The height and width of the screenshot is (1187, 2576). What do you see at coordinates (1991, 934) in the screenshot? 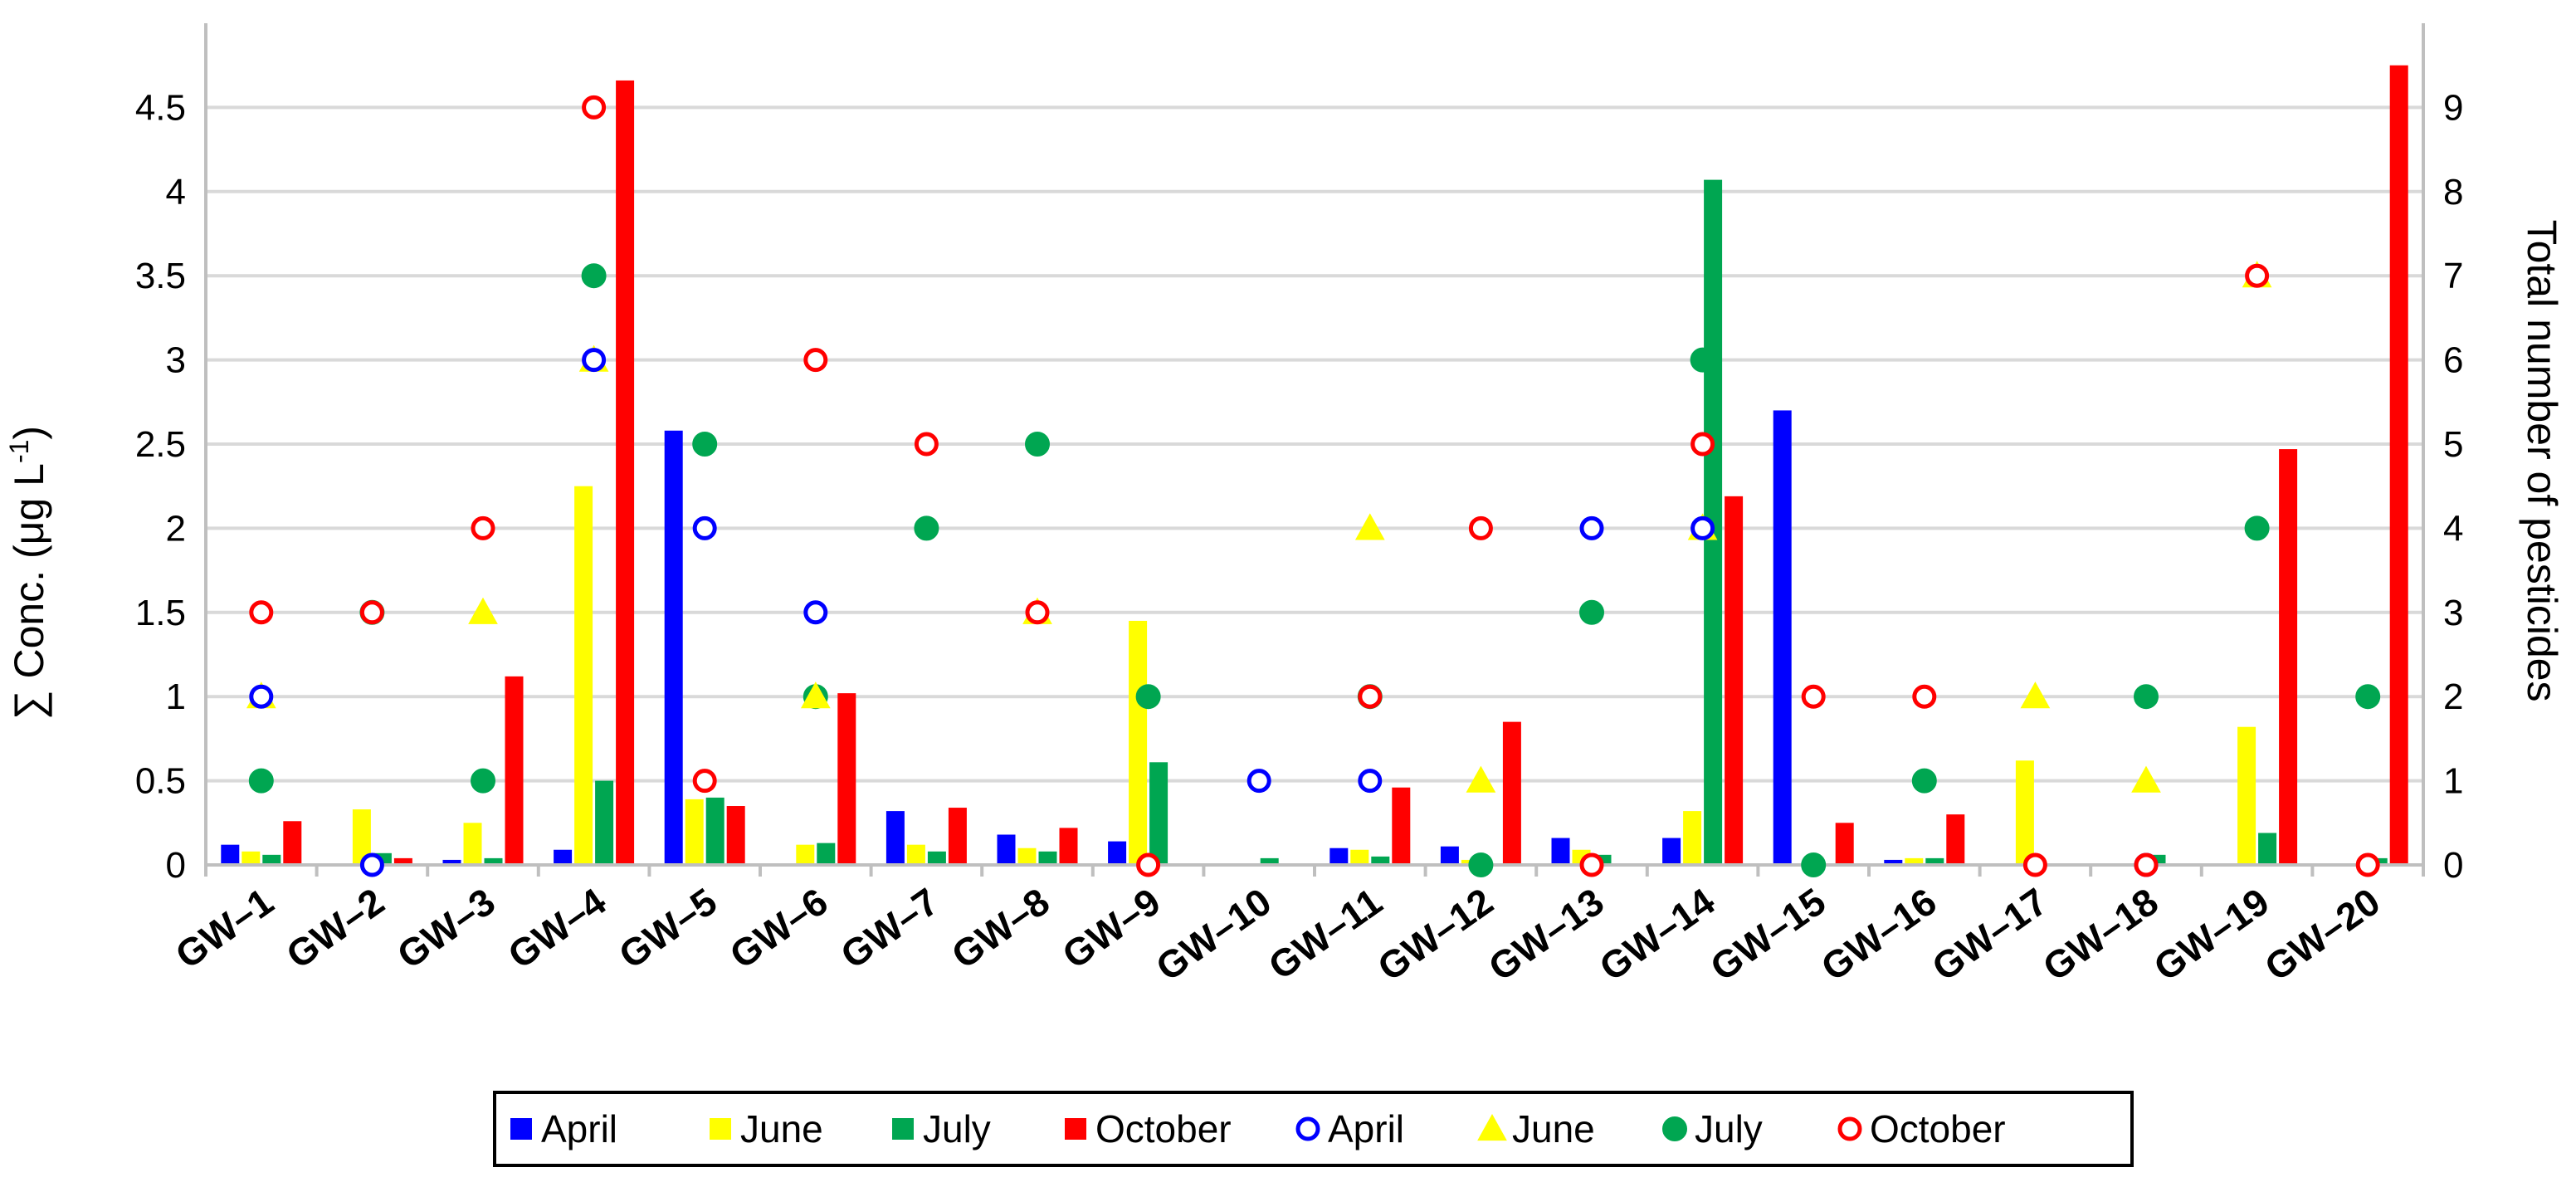
I see `x-tick-label: GW–17` at bounding box center [1991, 934].